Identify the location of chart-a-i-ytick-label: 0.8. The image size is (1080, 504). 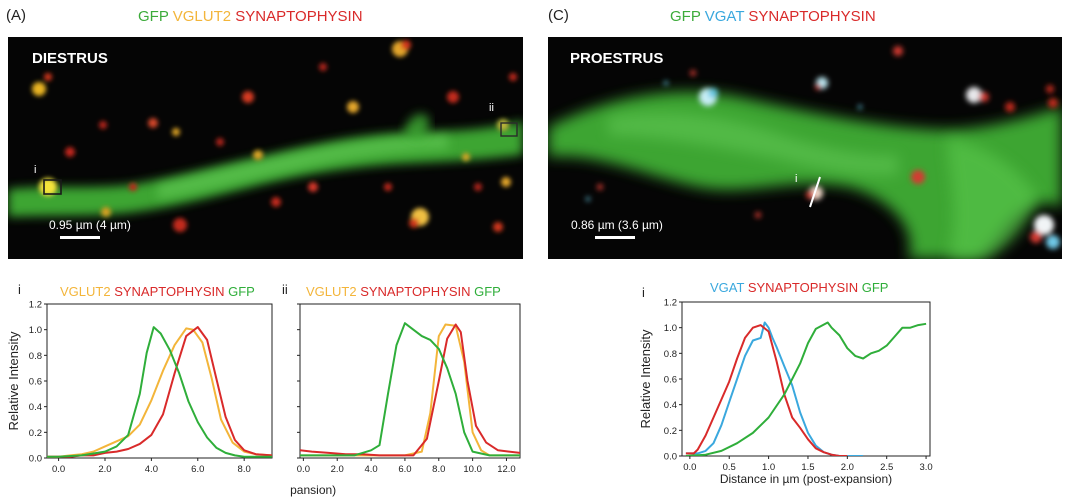
(35, 356).